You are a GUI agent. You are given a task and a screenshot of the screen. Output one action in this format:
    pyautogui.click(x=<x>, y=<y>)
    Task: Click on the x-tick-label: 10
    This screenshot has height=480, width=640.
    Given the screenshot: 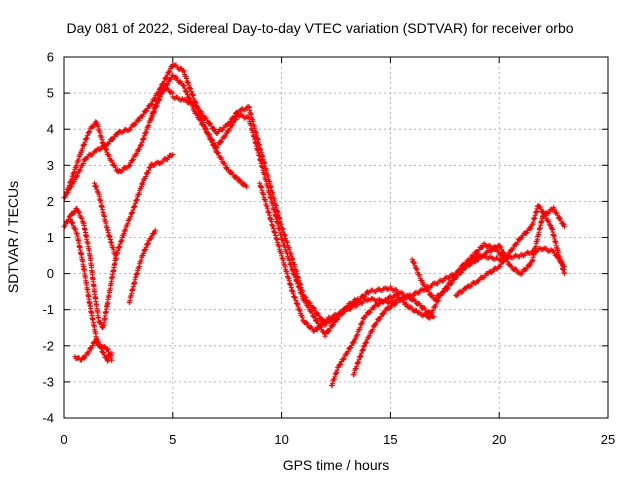 What is the action you would take?
    pyautogui.click(x=281, y=439)
    